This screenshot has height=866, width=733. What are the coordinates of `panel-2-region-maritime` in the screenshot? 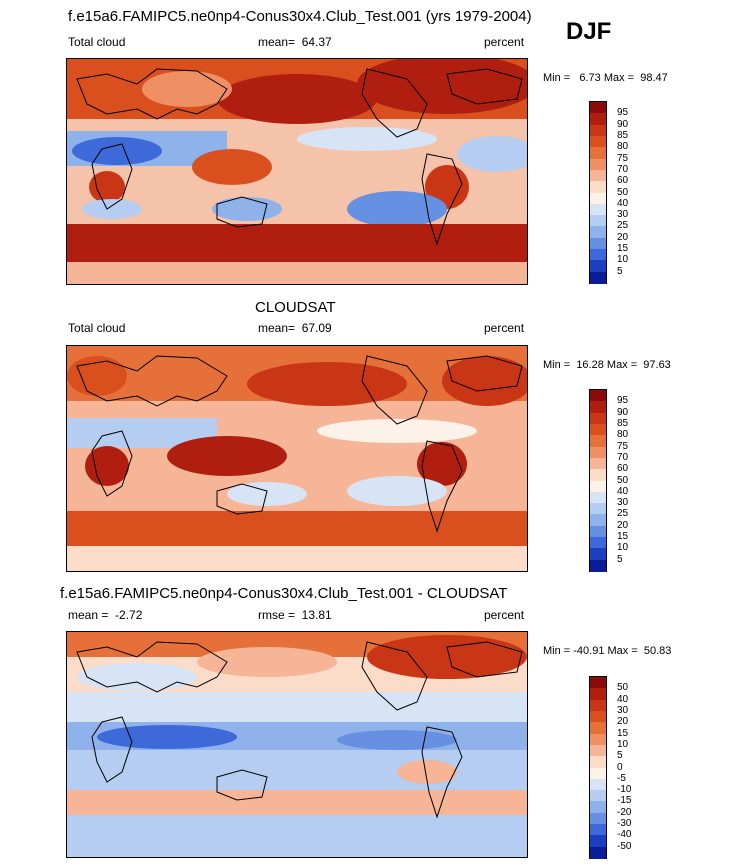 It's located at (227, 456).